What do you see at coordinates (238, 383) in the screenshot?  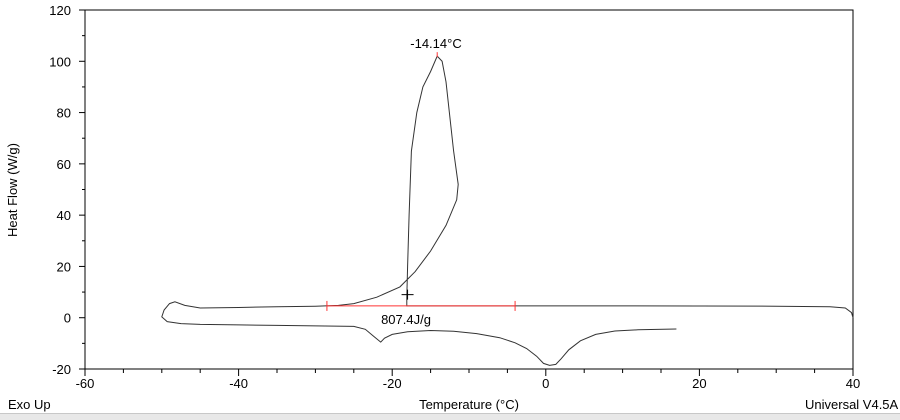 I see `x-tick-label: -40` at bounding box center [238, 383].